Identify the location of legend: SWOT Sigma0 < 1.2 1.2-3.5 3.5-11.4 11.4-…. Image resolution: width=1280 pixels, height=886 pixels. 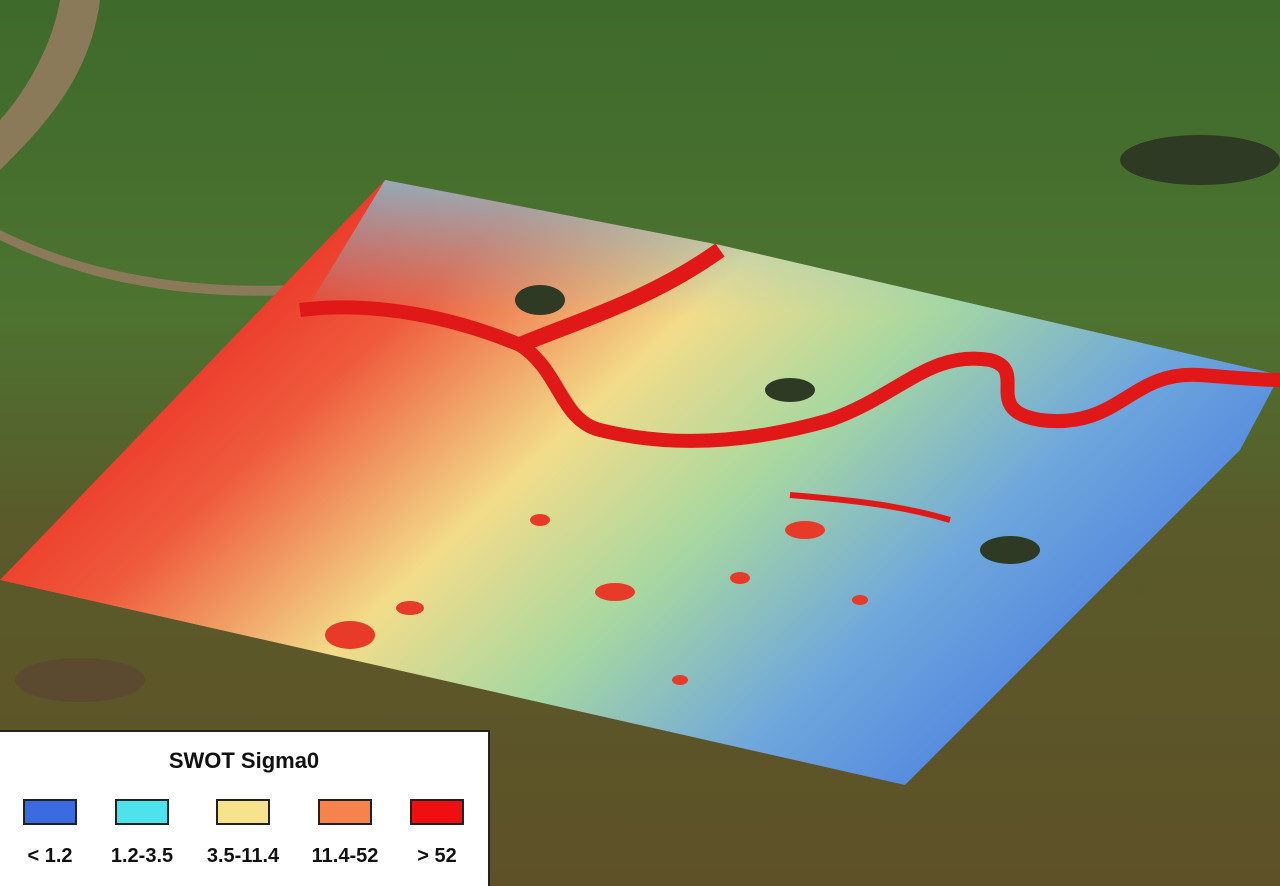
(245, 808).